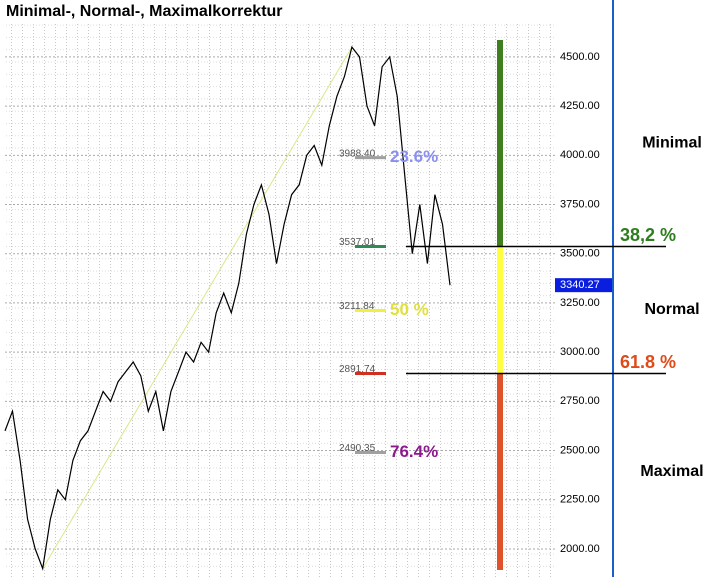 The image size is (714, 577). Describe the element at coordinates (580, 204) in the screenshot. I see `y-tick-label: 3750.00` at that location.